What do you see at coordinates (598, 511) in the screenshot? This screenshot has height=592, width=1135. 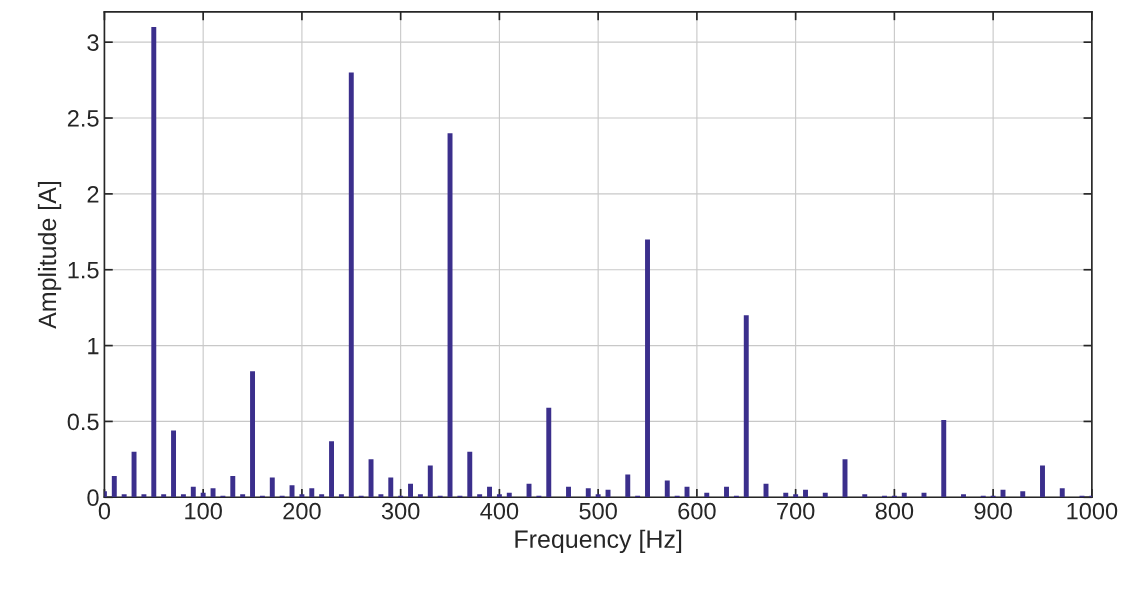 I see `x-tick-label: 500` at bounding box center [598, 511].